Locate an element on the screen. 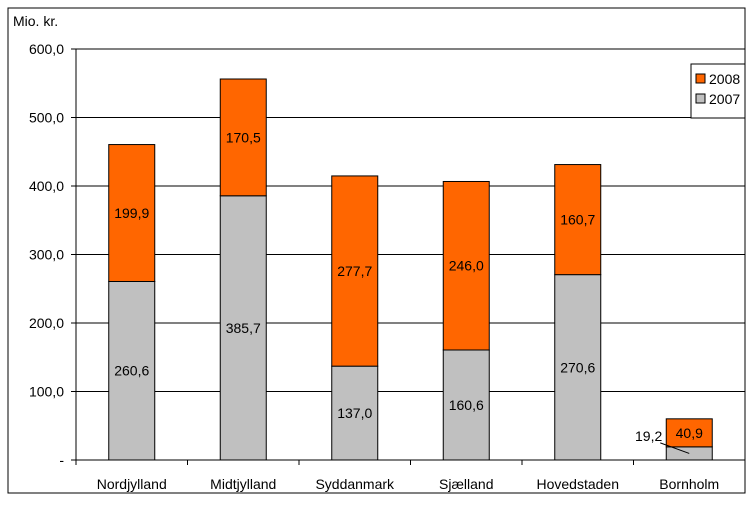 The image size is (755, 506). data-label: 170,5 is located at coordinates (243, 137).